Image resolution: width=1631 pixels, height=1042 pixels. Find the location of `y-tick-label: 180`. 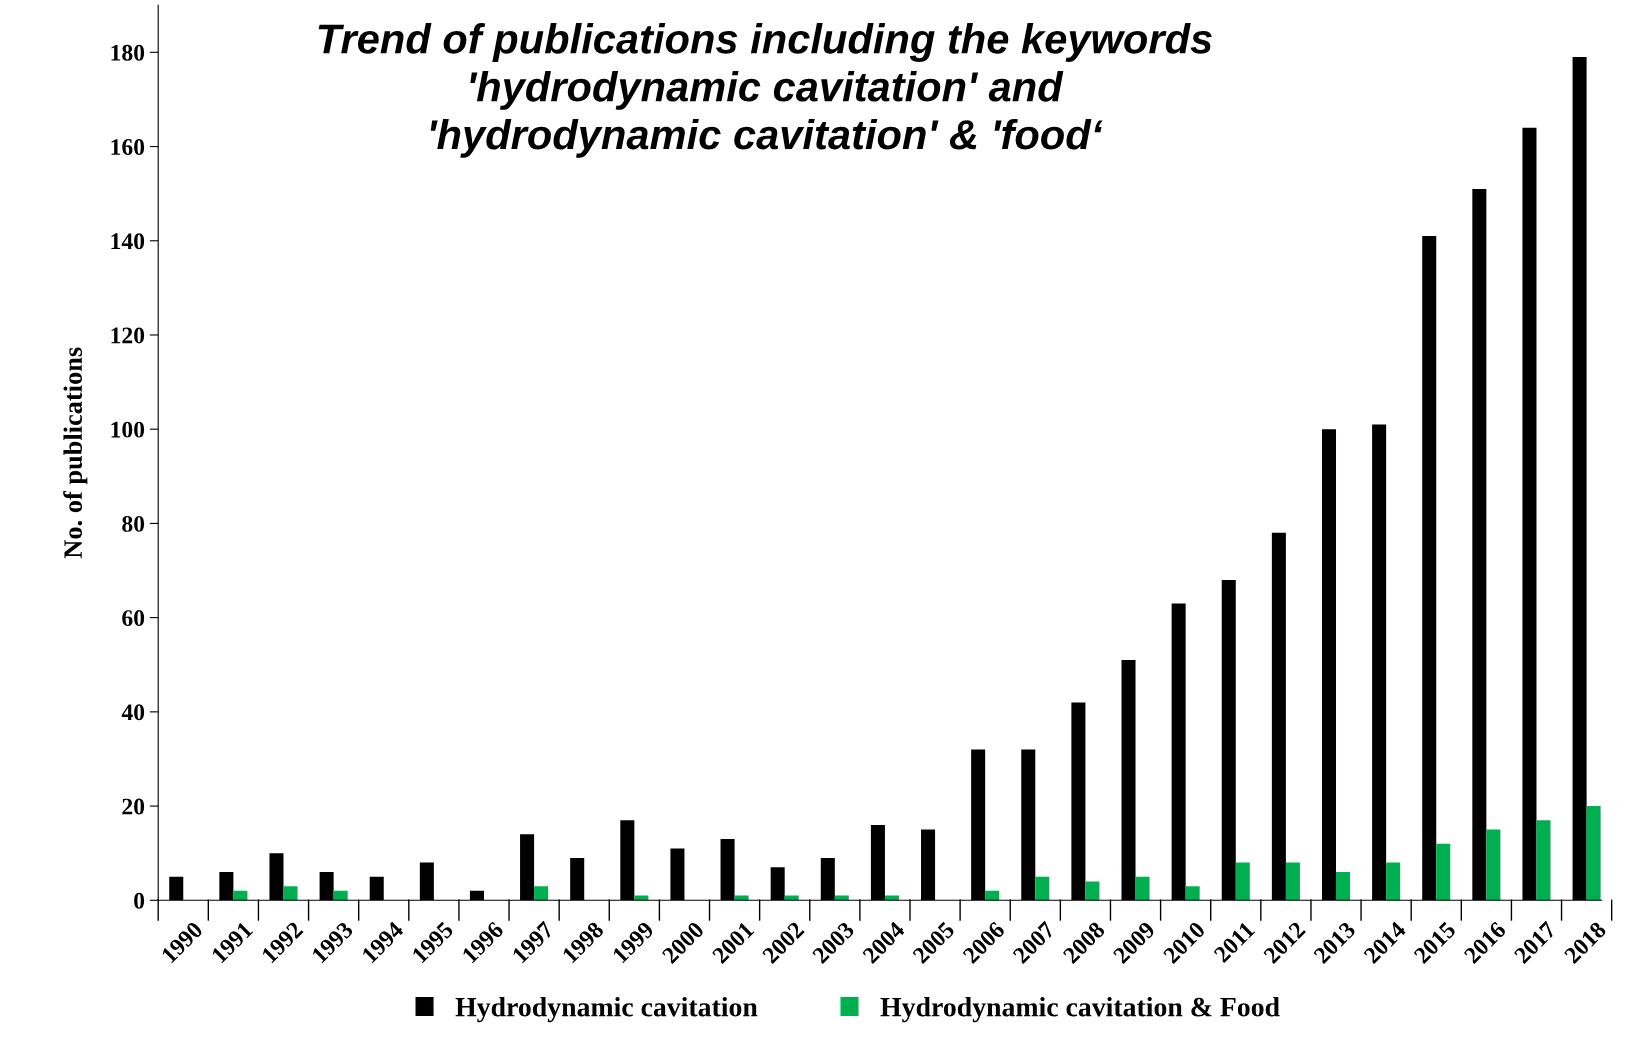

y-tick-label: 180 is located at coordinates (128, 52).